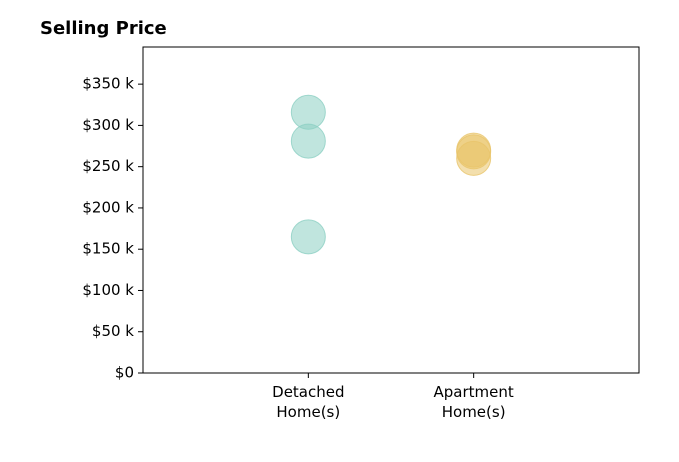 This screenshot has width=679, height=462. What do you see at coordinates (108, 249) in the screenshot?
I see `y-tick-label: $150 k` at bounding box center [108, 249].